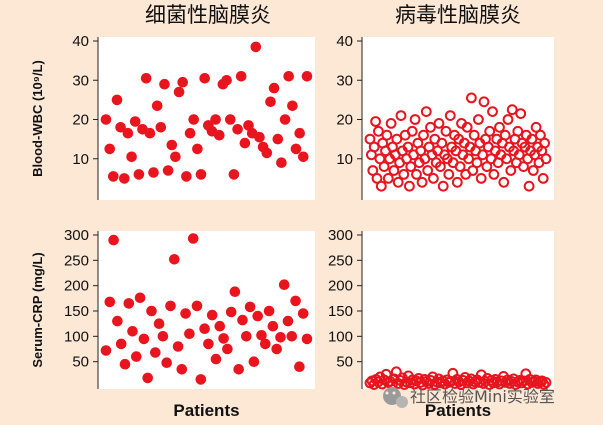 The image size is (603, 425). I want to click on y-tick-label: 10, so click(344, 159).